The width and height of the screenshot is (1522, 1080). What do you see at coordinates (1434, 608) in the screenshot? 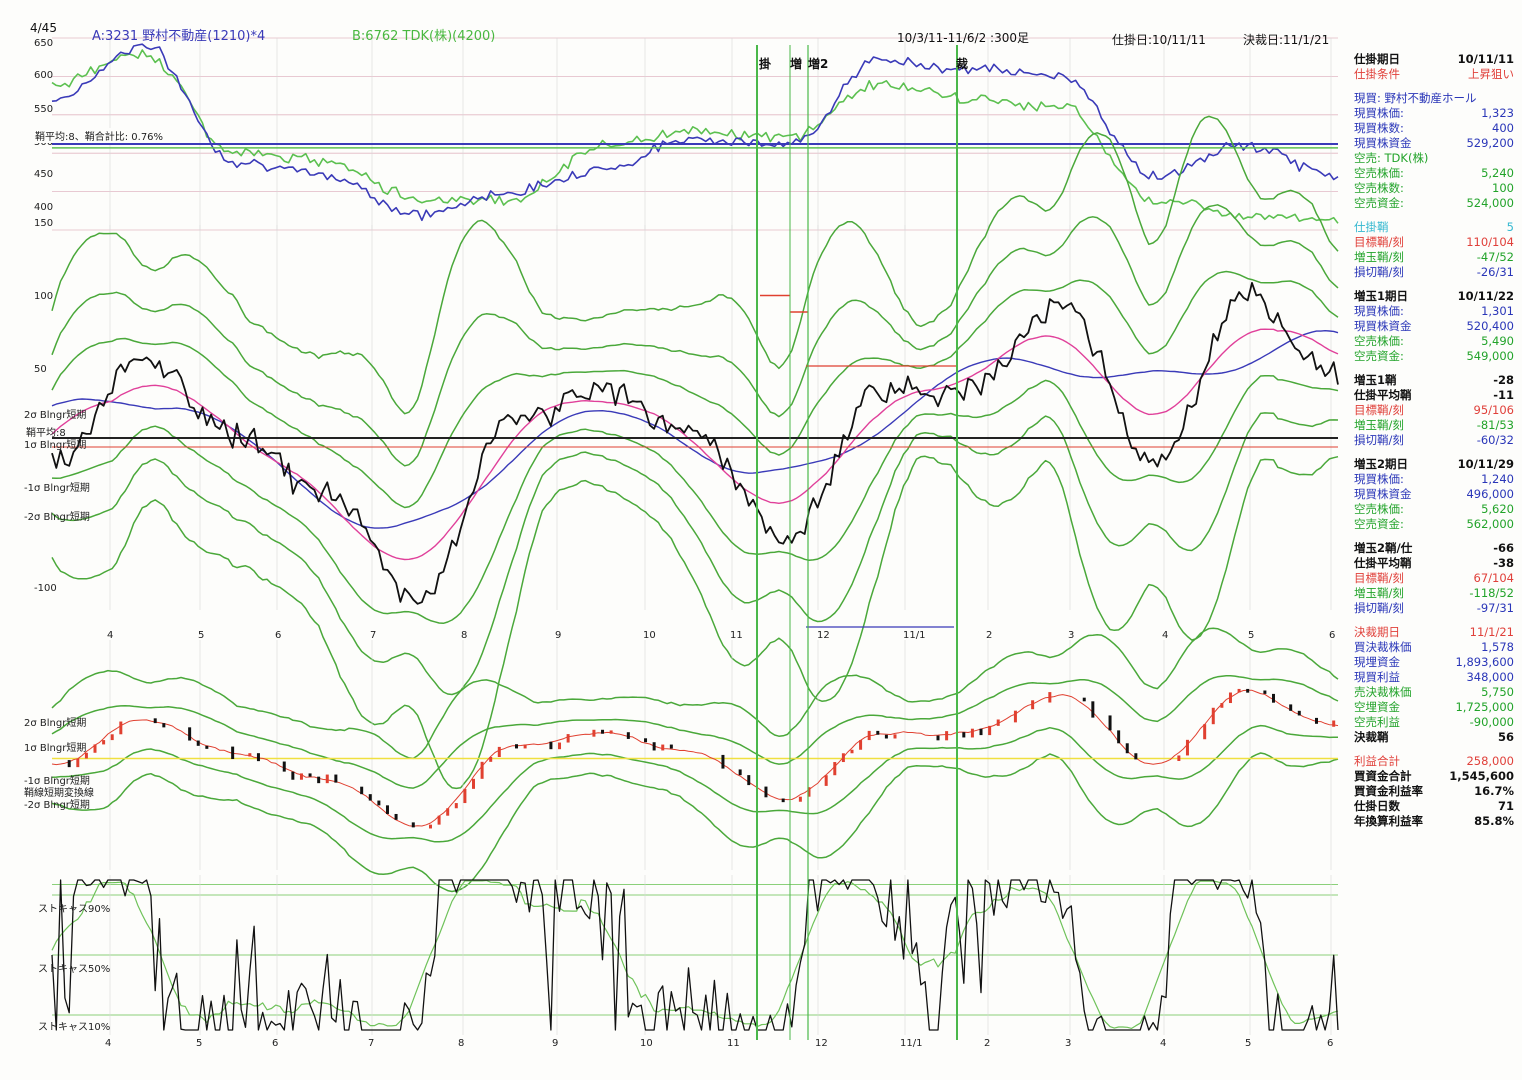
I see `summary-row: 損切鞘/刻 -97/31` at bounding box center [1434, 608].